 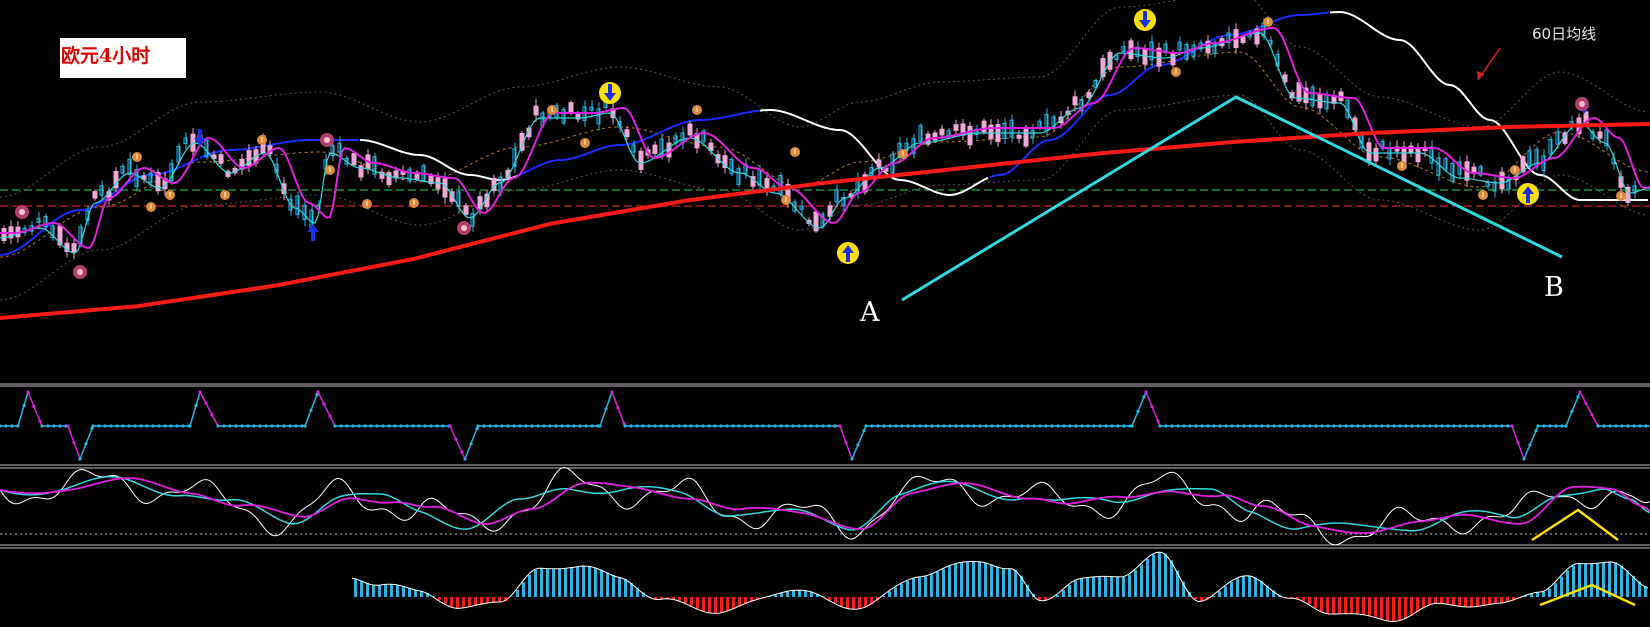 What do you see at coordinates (870, 312) in the screenshot?
I see `point-a-label: A` at bounding box center [870, 312].